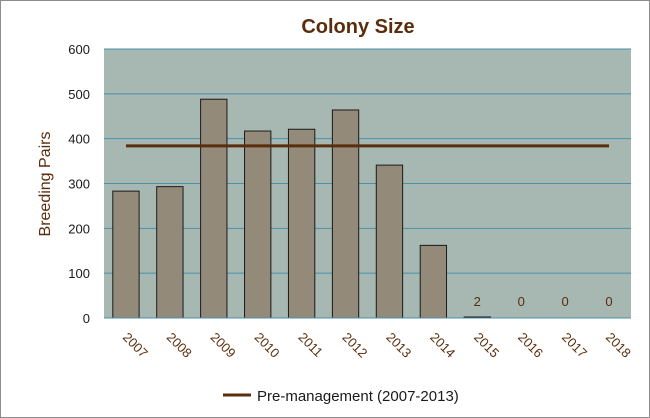  What do you see at coordinates (79, 184) in the screenshot?
I see `y-tick-label: 300` at bounding box center [79, 184].